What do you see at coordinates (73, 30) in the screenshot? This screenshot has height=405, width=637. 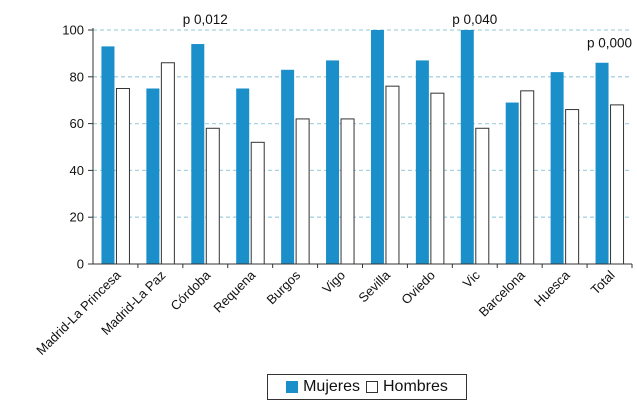 I see `y-tick-label: 100` at bounding box center [73, 30].